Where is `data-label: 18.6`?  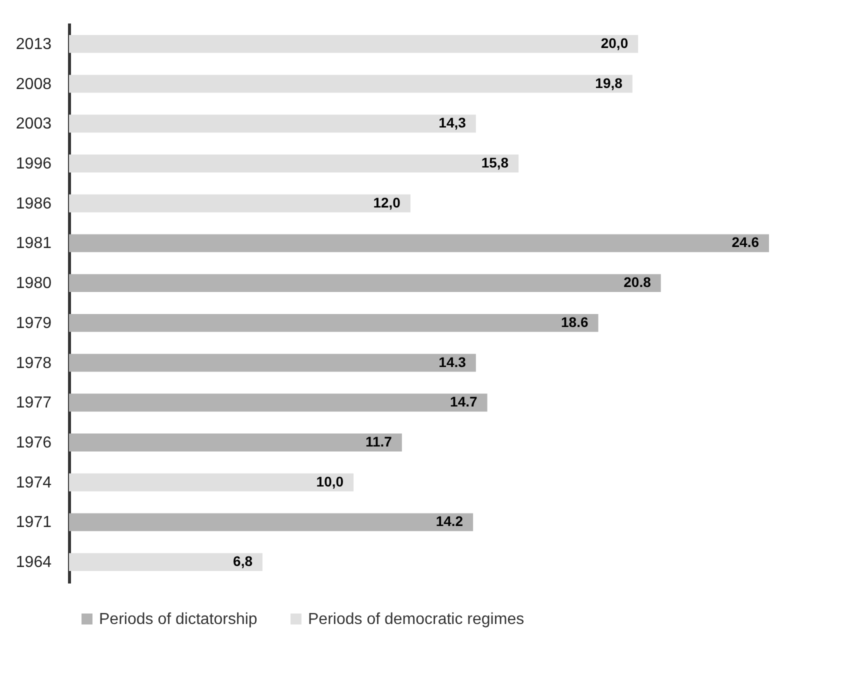
data-label: 18.6 is located at coordinates (574, 322).